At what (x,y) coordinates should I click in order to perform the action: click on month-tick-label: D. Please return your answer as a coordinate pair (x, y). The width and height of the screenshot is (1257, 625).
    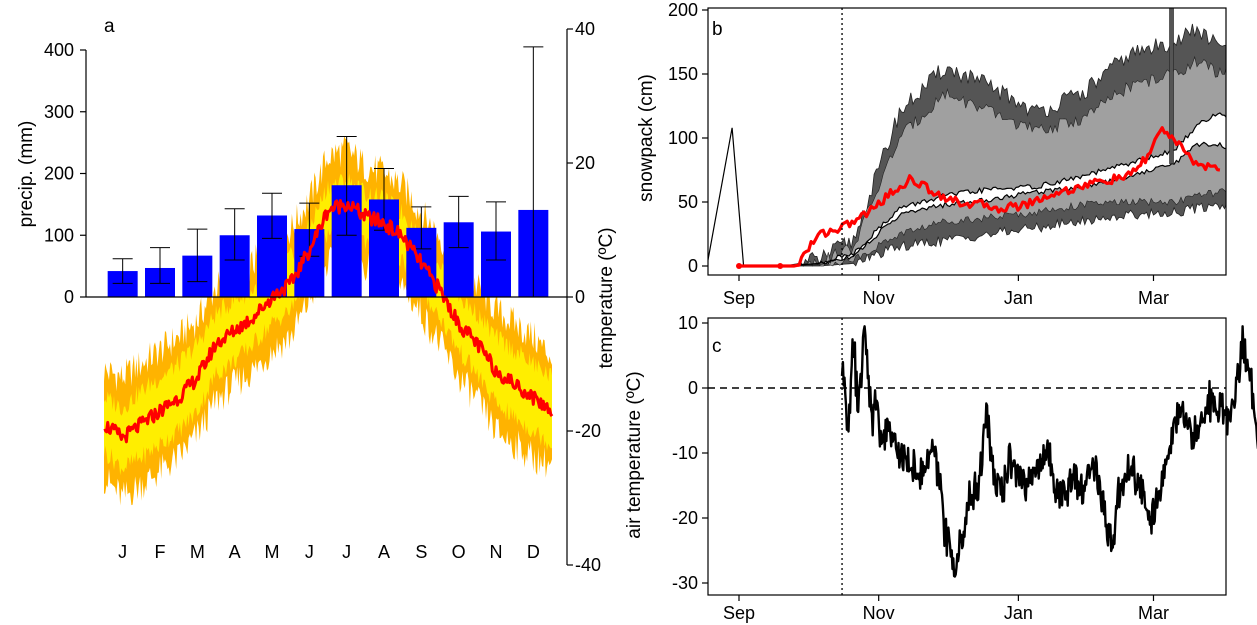
    Looking at the image, I should click on (533, 552).